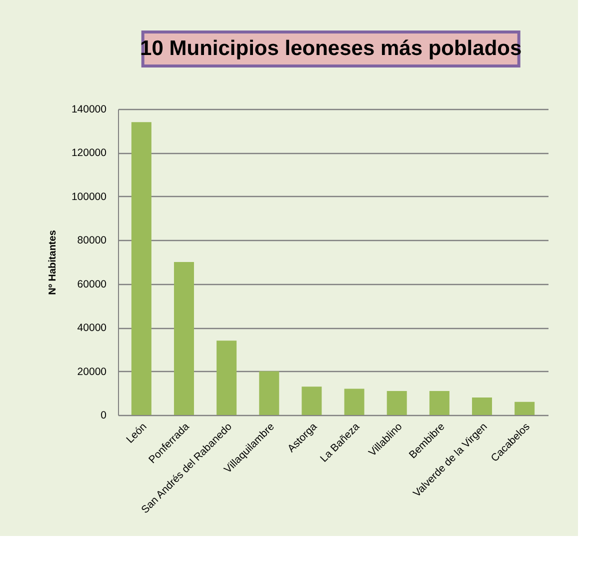  I want to click on y-tick-label: 0, so click(103, 416).